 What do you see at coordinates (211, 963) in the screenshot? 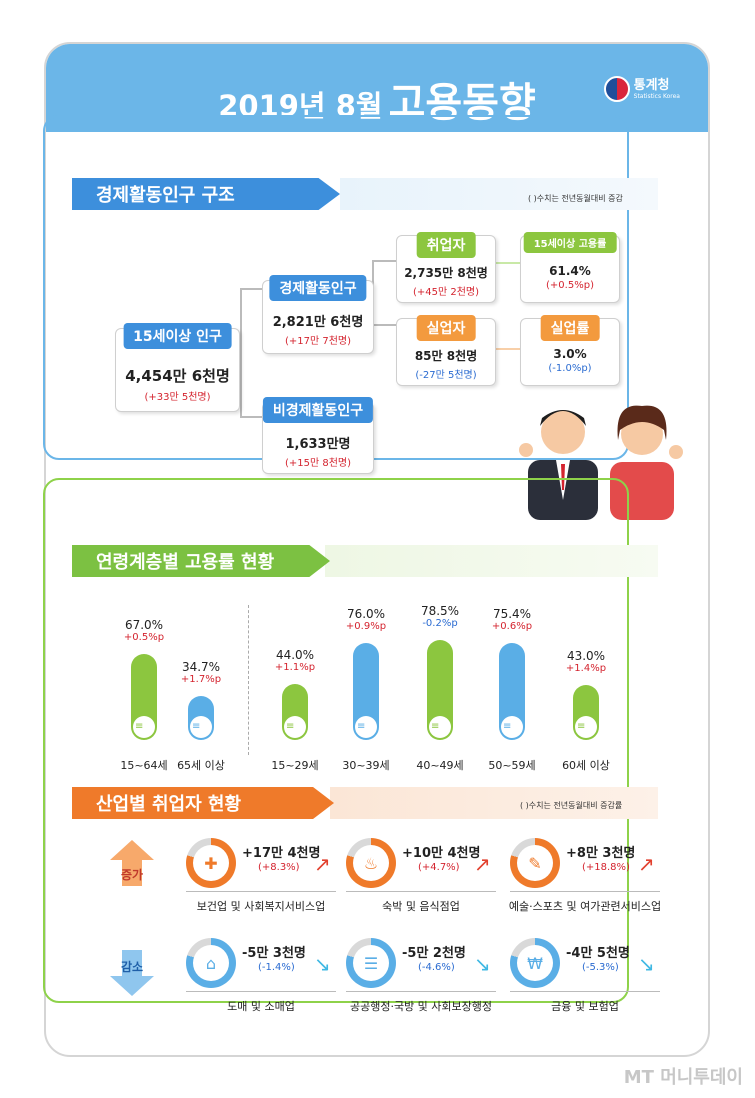
I see `industry-ring: ⌂` at bounding box center [211, 963].